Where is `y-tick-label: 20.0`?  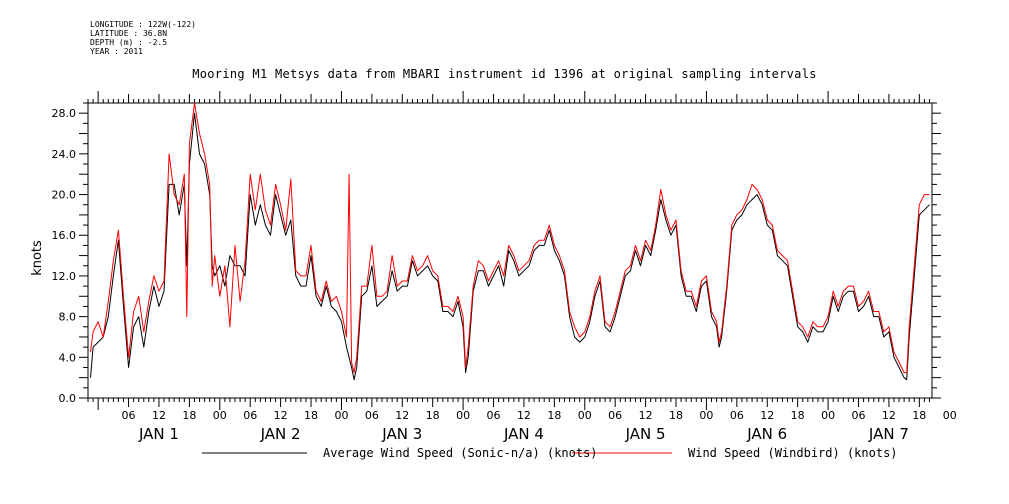 y-tick-label: 20.0 is located at coordinates (64, 195).